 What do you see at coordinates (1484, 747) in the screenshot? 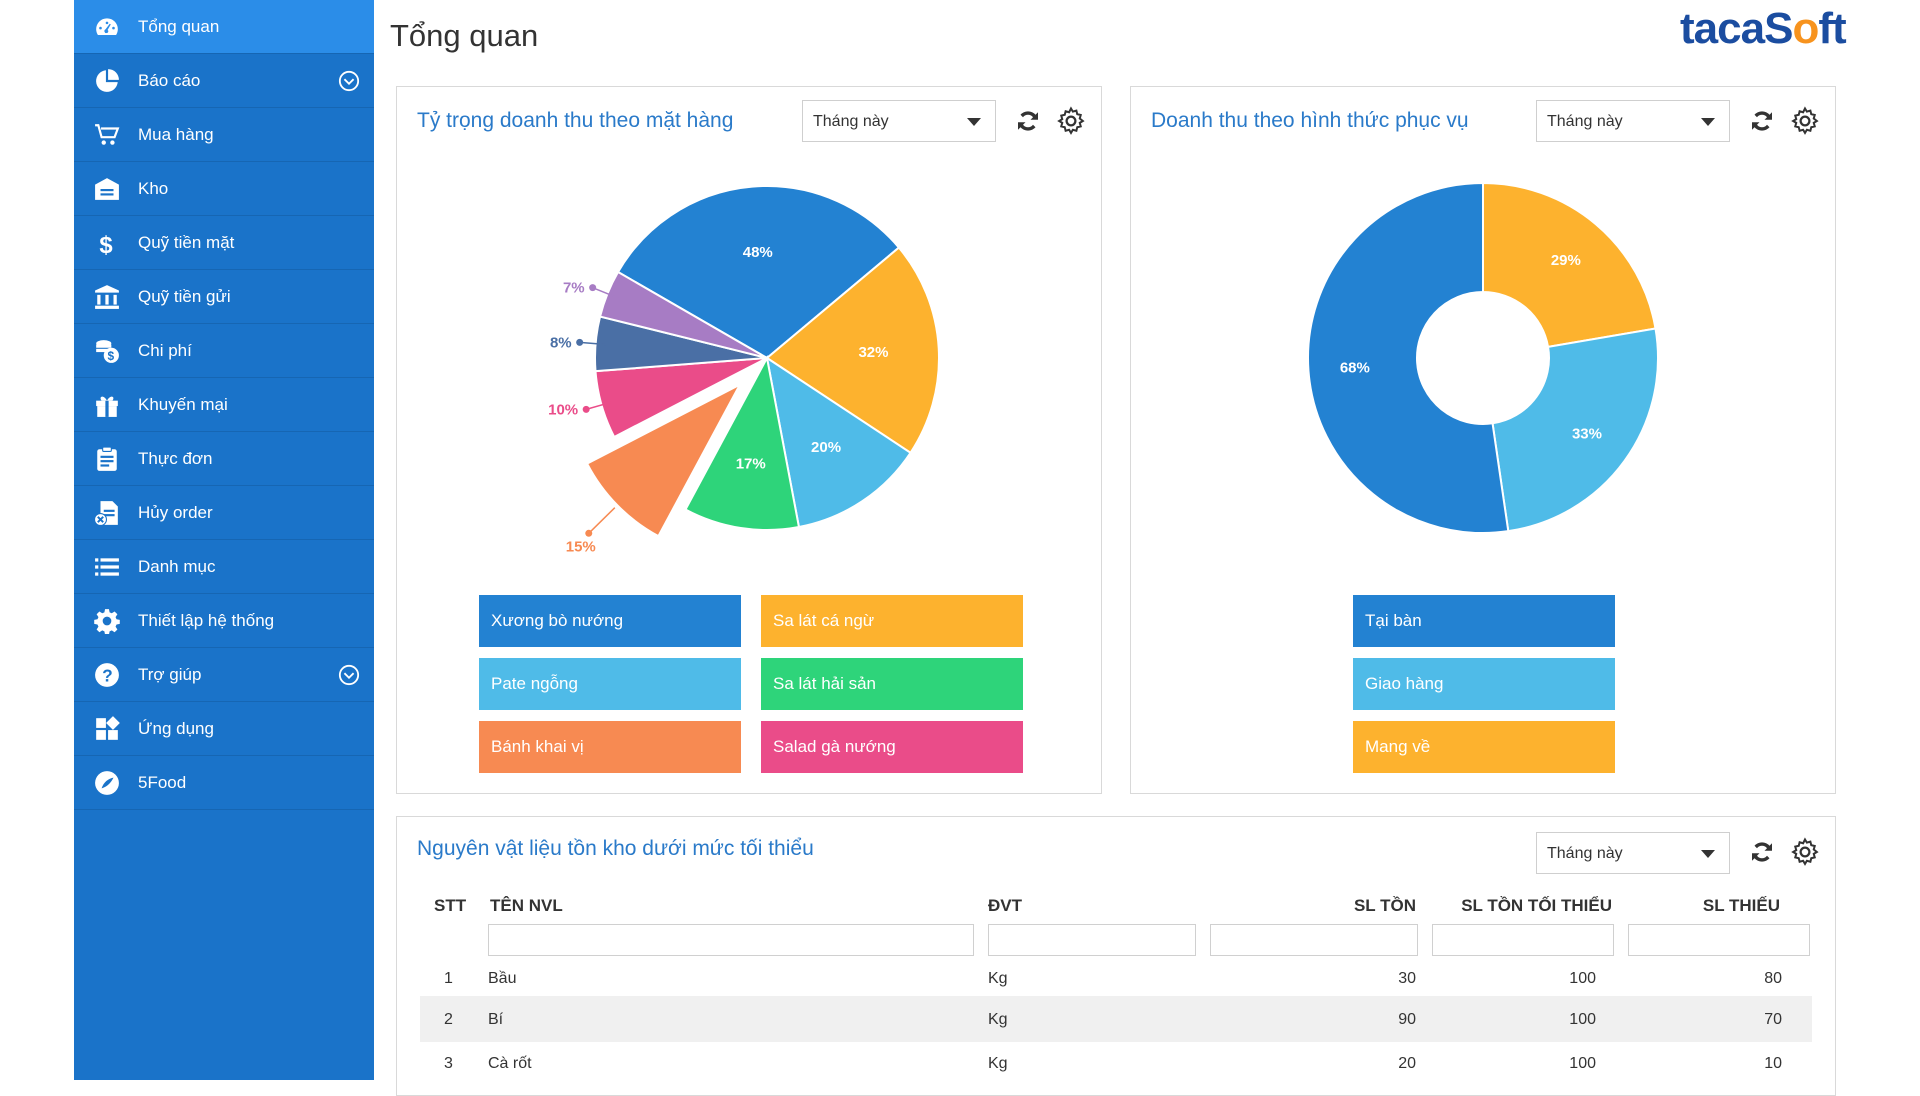
I see `legend-mang-ve: Mang về` at bounding box center [1484, 747].